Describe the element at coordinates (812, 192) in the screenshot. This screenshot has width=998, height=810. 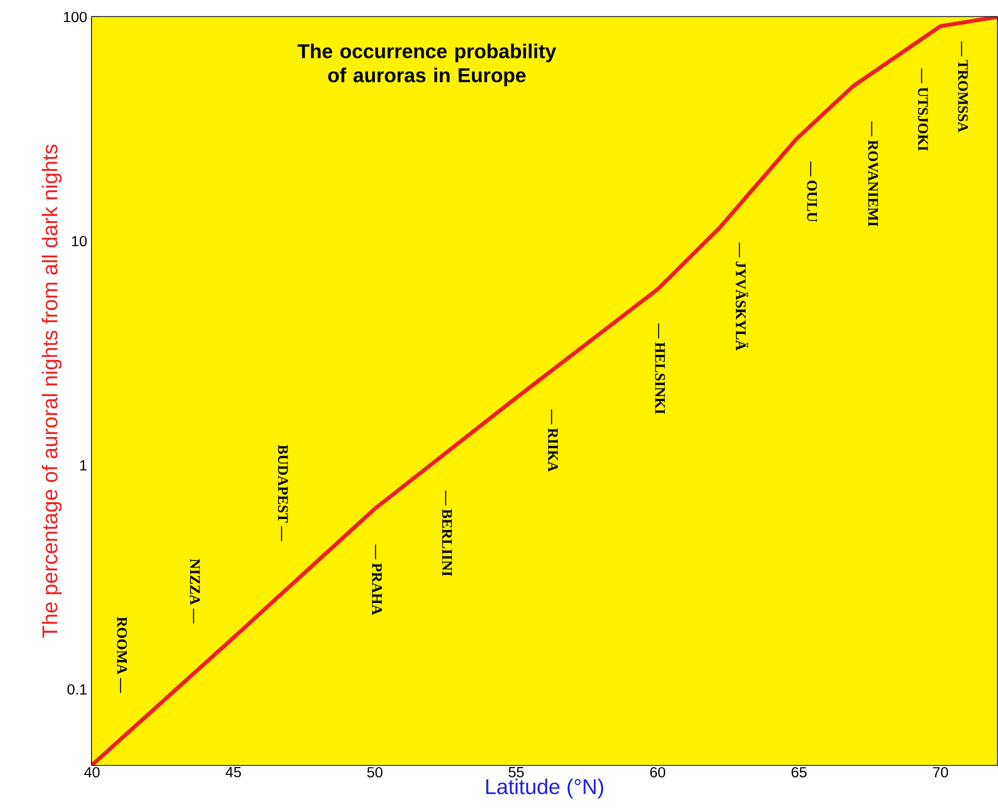
I see `annotation: — OULU` at that location.